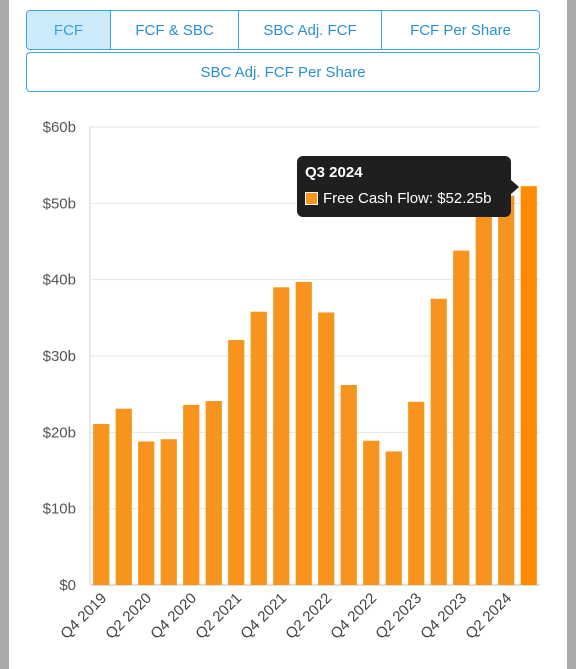 The height and width of the screenshot is (669, 576). Describe the element at coordinates (59, 356) in the screenshot. I see `y-tick-label: $30b` at that location.